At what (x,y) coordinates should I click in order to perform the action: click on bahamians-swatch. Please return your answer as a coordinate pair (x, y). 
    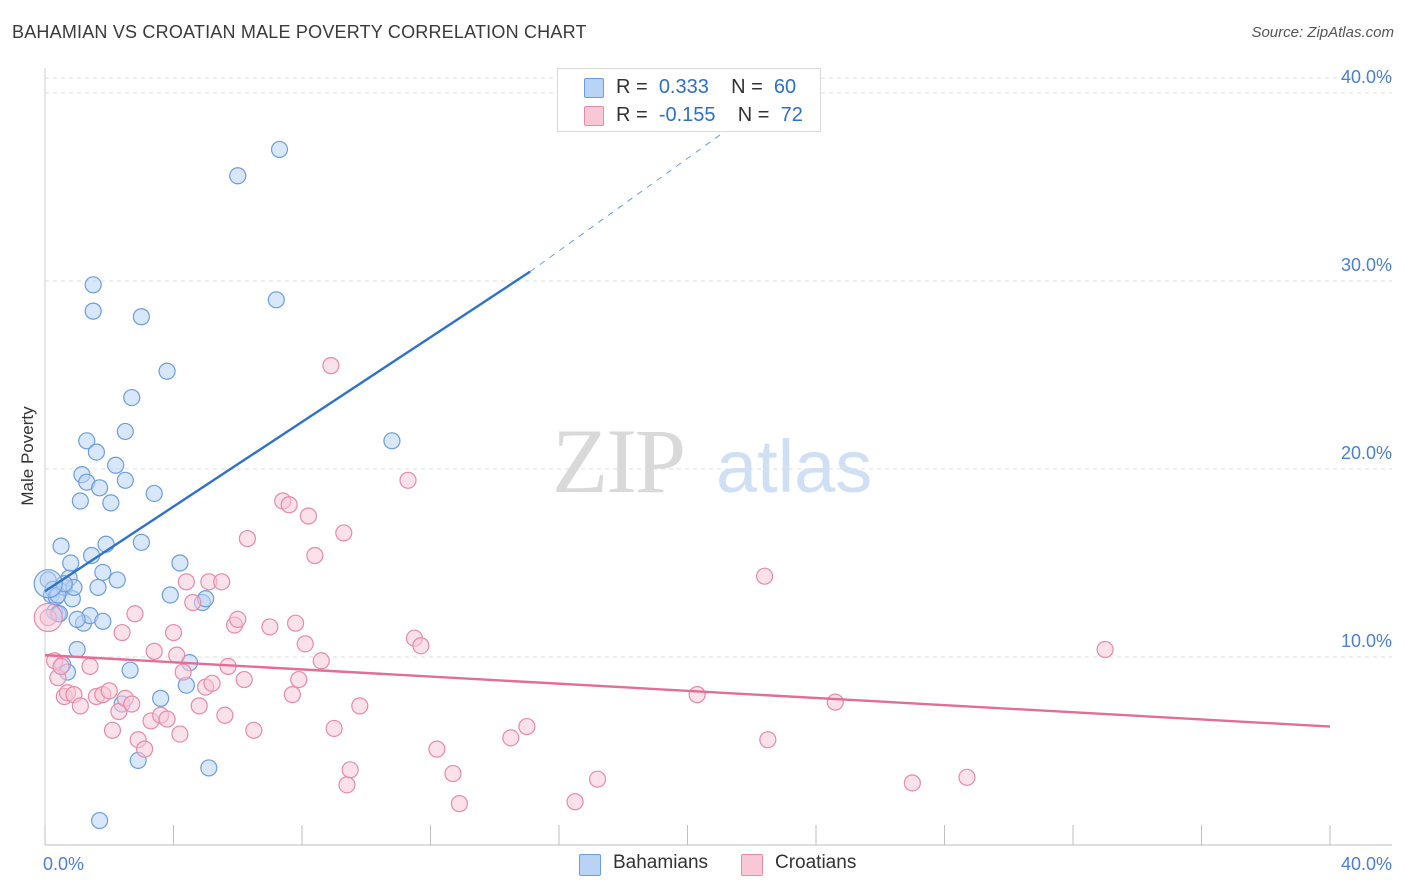
    Looking at the image, I should click on (594, 88).